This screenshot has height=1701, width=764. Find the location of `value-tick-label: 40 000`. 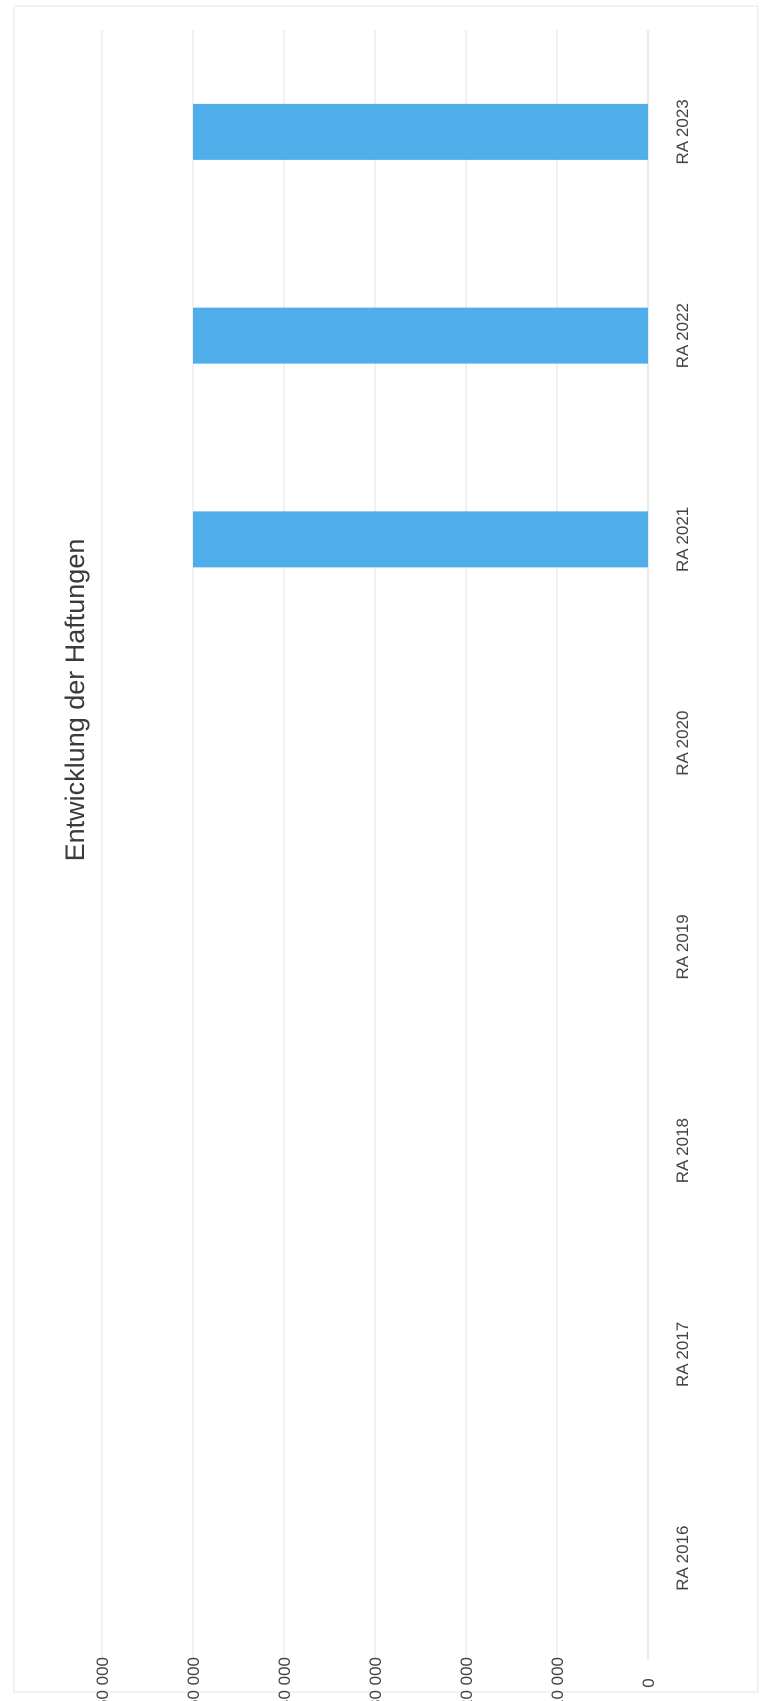

value-tick-label: 40 000 is located at coordinates (284, 1679).